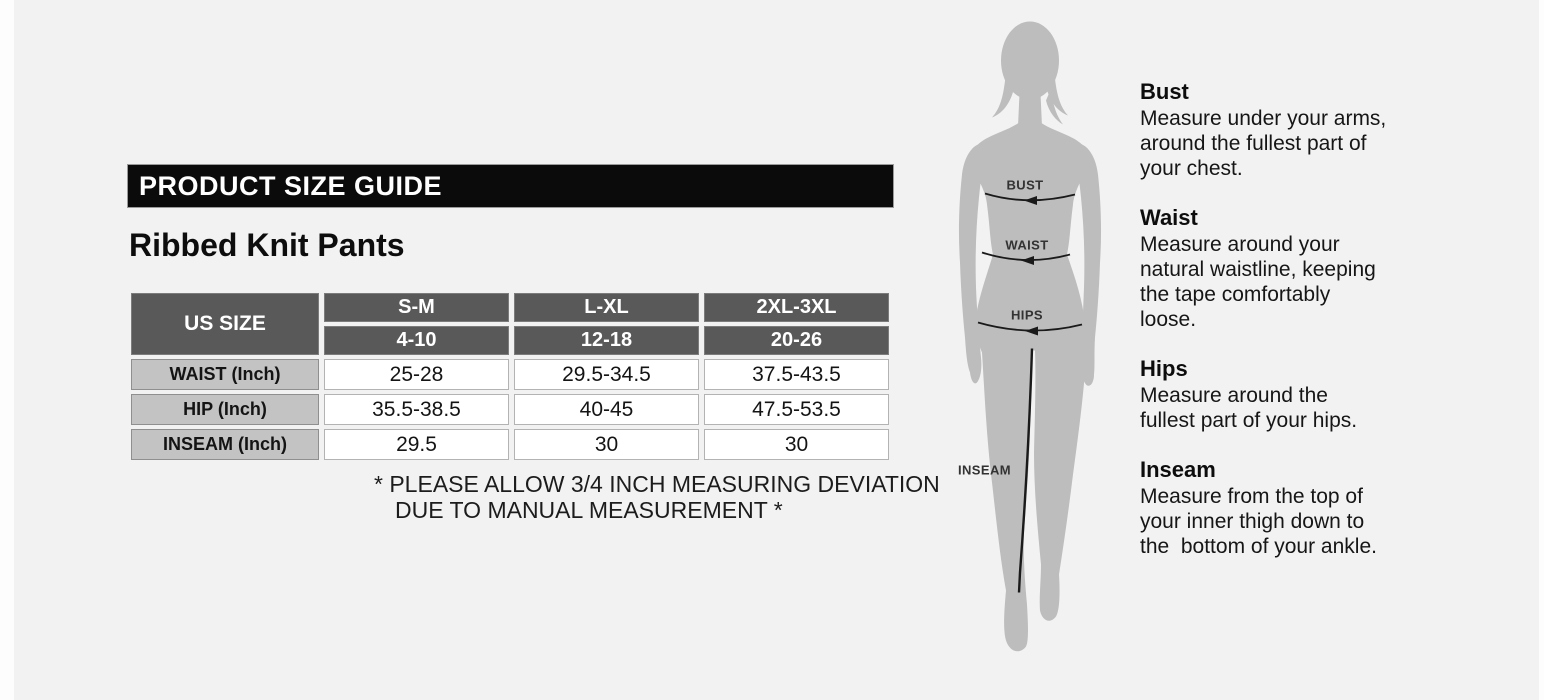 This screenshot has height=700, width=1544. Describe the element at coordinates (416, 374) in the screenshot. I see `size-value-cell: 25-28` at that location.